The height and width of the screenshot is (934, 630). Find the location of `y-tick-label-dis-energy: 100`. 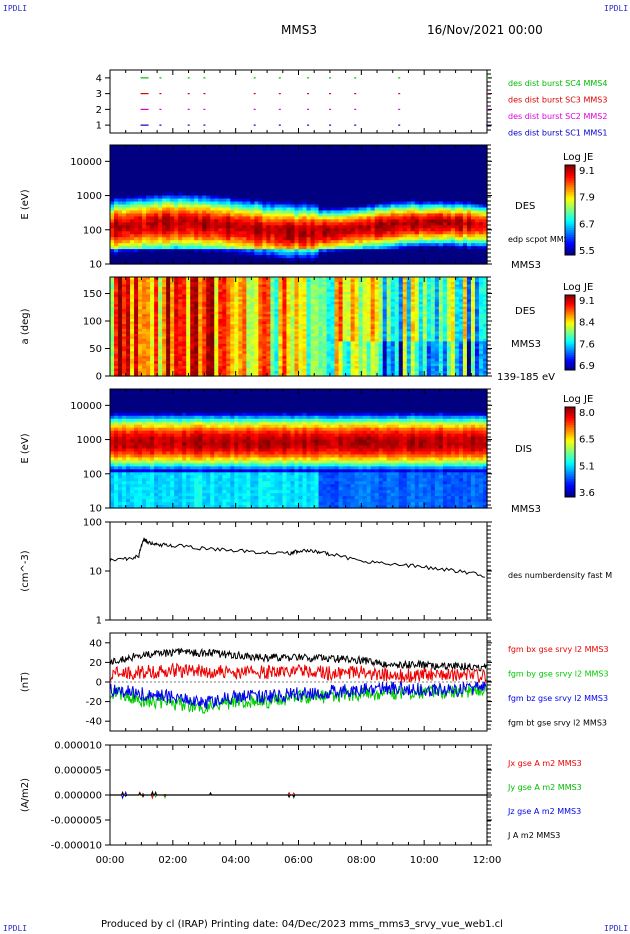

y-tick-label-dis-energy: 100 is located at coordinates (92, 474).